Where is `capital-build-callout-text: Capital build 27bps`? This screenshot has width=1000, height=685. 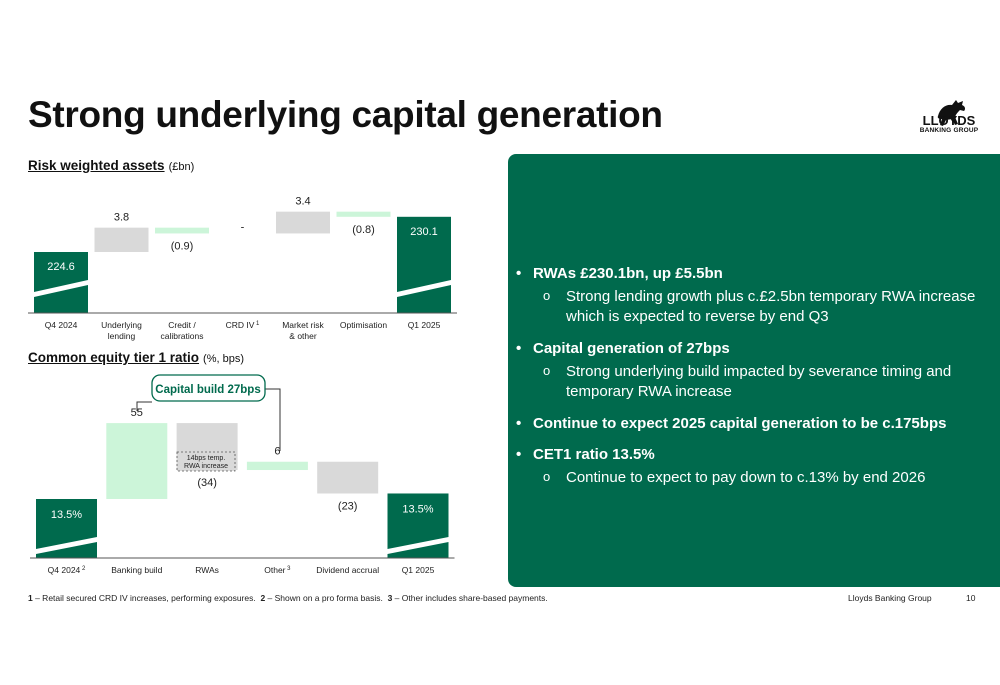 capital-build-callout-text: Capital build 27bps is located at coordinates (207, 390).